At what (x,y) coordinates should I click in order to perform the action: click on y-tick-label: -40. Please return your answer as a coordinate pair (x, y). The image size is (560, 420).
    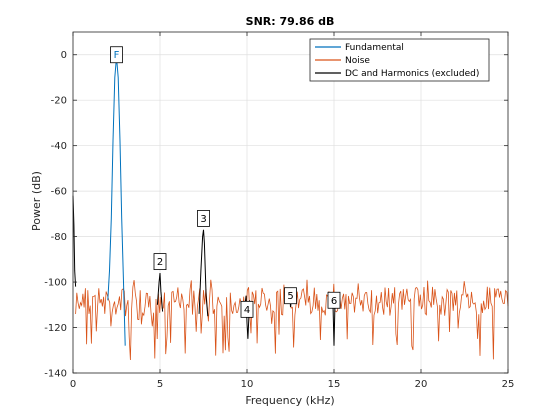
    Looking at the image, I should click on (59, 146).